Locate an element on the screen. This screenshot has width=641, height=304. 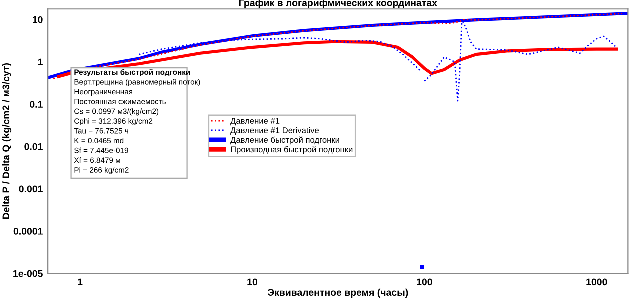
x-tick-label: 1 is located at coordinates (80, 282).